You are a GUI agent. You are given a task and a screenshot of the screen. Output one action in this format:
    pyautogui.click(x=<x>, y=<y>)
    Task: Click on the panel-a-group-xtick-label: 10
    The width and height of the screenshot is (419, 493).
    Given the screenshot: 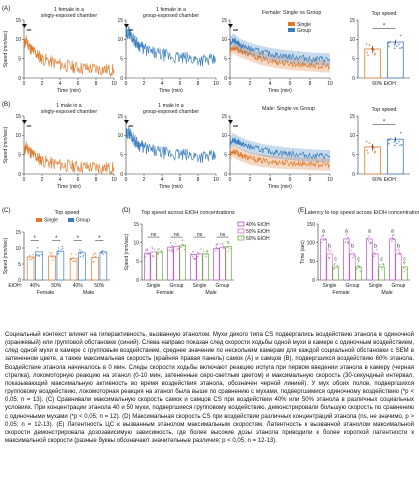 What is the action you would take?
    pyautogui.click(x=216, y=84)
    